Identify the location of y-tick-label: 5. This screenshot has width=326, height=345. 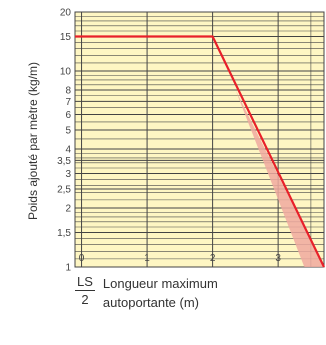
(68, 131).